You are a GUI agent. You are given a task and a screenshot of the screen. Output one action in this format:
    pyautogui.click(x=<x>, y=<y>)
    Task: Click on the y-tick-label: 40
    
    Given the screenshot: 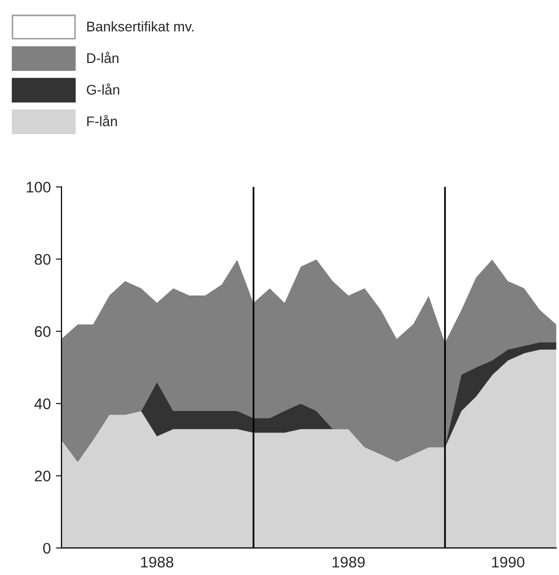 What is the action you would take?
    pyautogui.click(x=42, y=404)
    